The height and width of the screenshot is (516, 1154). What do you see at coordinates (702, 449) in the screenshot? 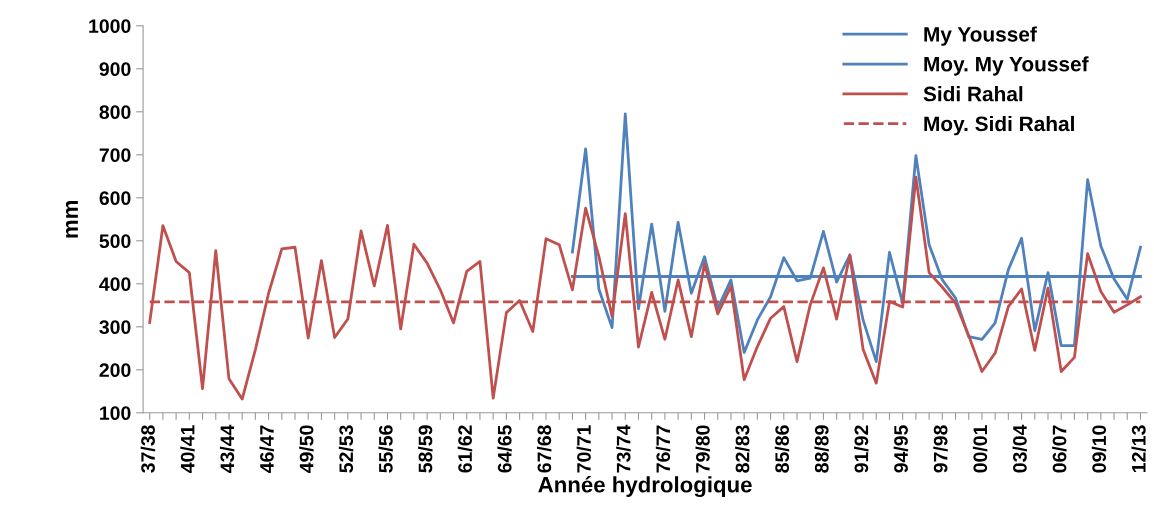
I see `x-tick-label: 79/80` at bounding box center [702, 449].